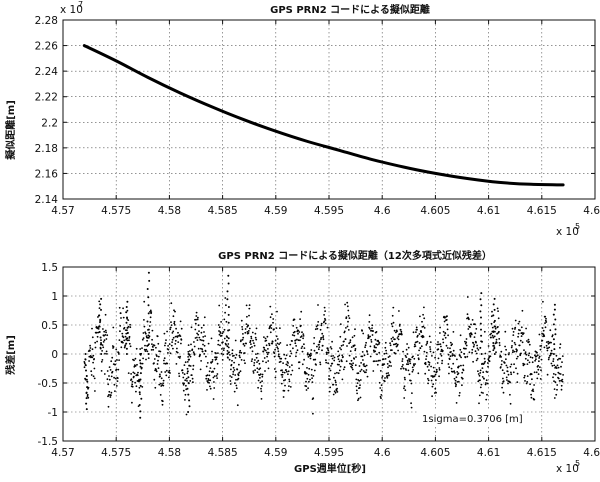  I want to click on residual-x-axis-label: GPS週単位[秒], so click(330, 468).